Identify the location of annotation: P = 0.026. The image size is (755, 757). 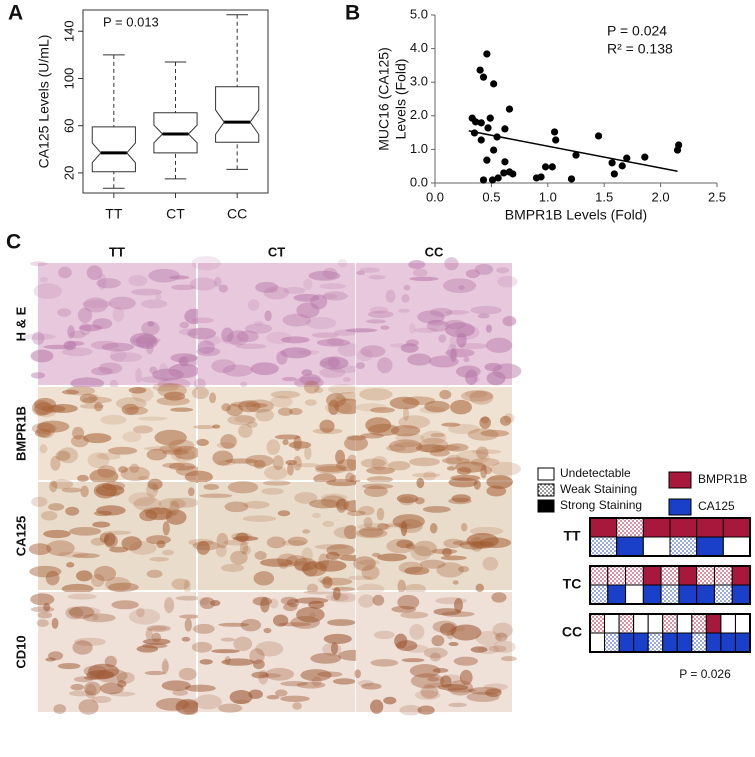
(705, 674).